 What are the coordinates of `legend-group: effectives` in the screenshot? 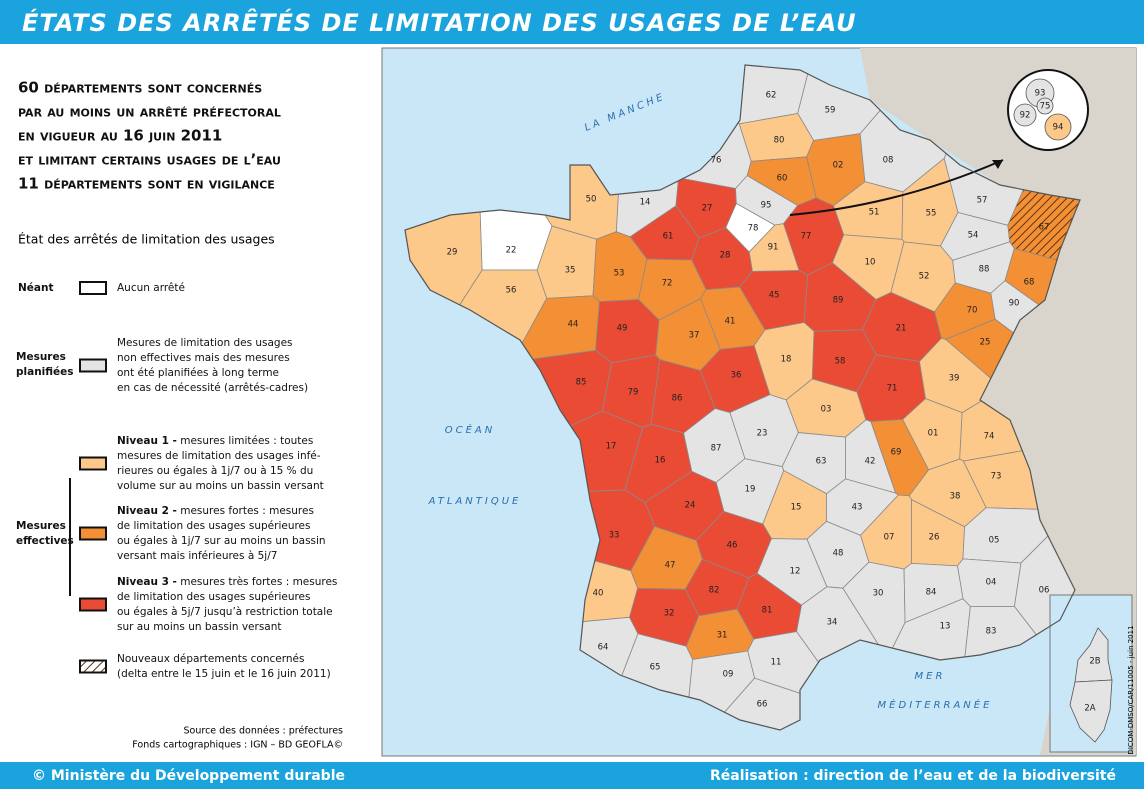 It's located at (45, 541).